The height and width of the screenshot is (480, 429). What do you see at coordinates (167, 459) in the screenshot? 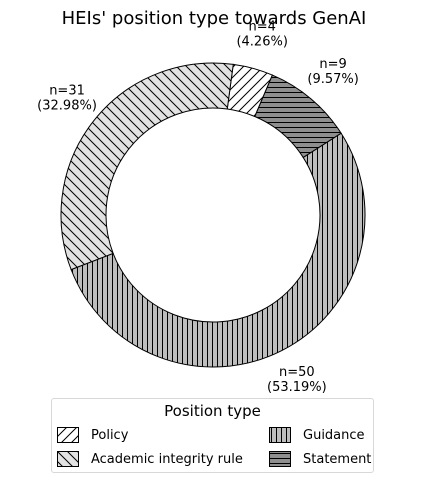
I see `legend-label-academic-integrity-rule: Academic integrity rule` at bounding box center [167, 459].